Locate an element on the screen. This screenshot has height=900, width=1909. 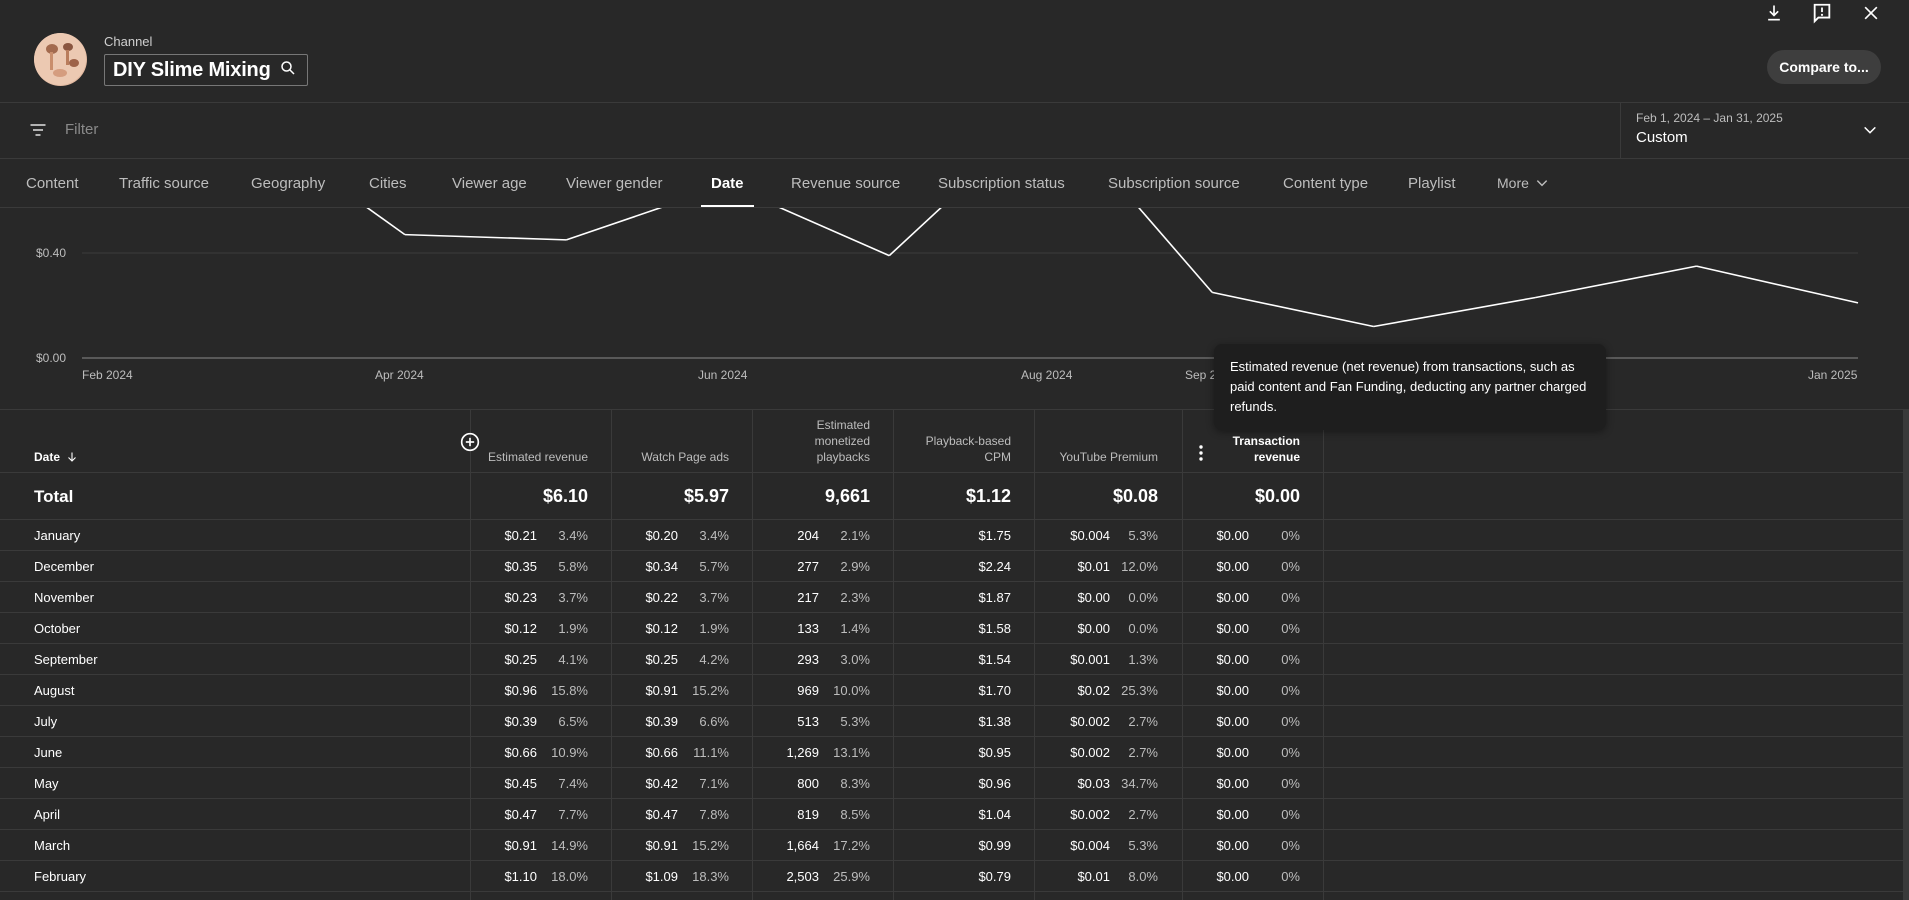
table-cell-percent: 34.7% is located at coordinates (1139, 783).